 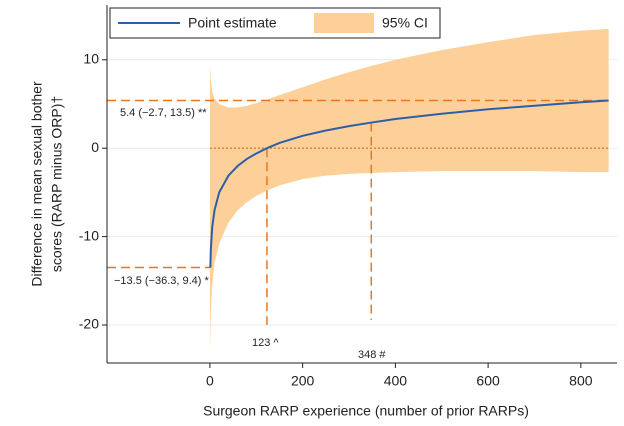 I want to click on legend-swatch, so click(x=344, y=23).